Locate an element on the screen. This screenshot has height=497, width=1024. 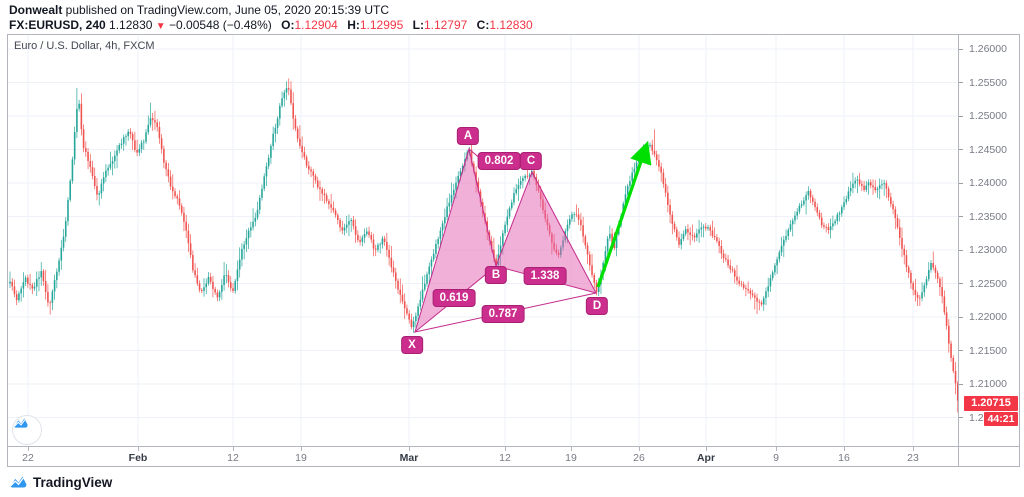
pattern-label-x: X is located at coordinates (412, 345).